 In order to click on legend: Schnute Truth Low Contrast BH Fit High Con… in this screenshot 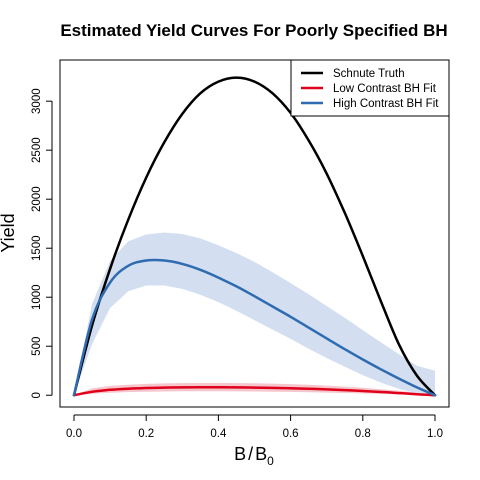, I will do `click(370, 88)`.